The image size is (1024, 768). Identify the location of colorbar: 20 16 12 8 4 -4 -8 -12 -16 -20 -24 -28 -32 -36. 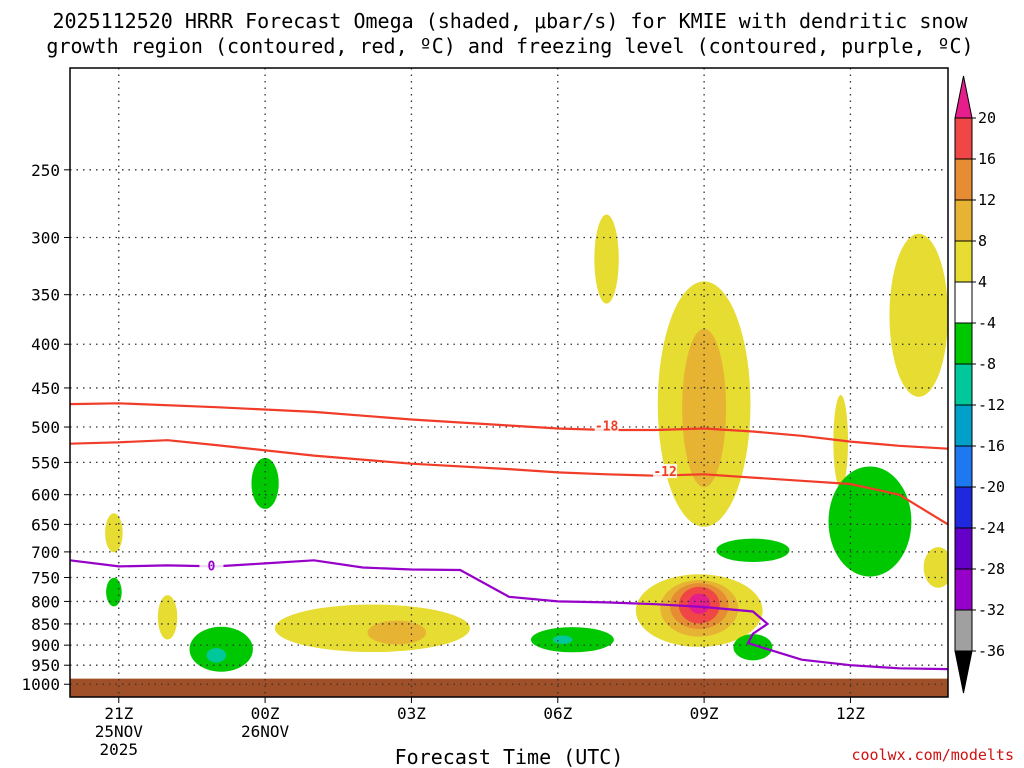
(979, 384).